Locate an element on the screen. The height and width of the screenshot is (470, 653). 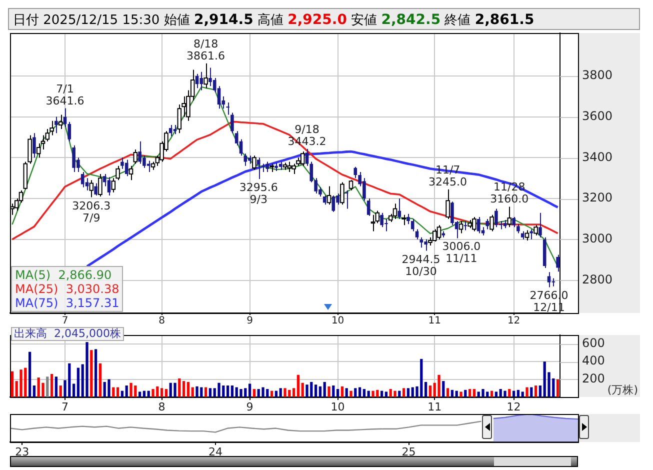
y-tick-label: 3600 is located at coordinates (597, 115).